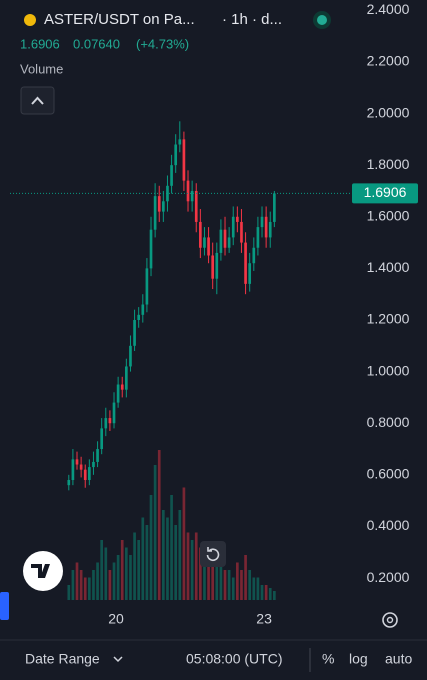 This screenshot has width=427, height=680. Describe the element at coordinates (162, 43) in the screenshot. I see `change-pct: (+4.73%)` at that location.